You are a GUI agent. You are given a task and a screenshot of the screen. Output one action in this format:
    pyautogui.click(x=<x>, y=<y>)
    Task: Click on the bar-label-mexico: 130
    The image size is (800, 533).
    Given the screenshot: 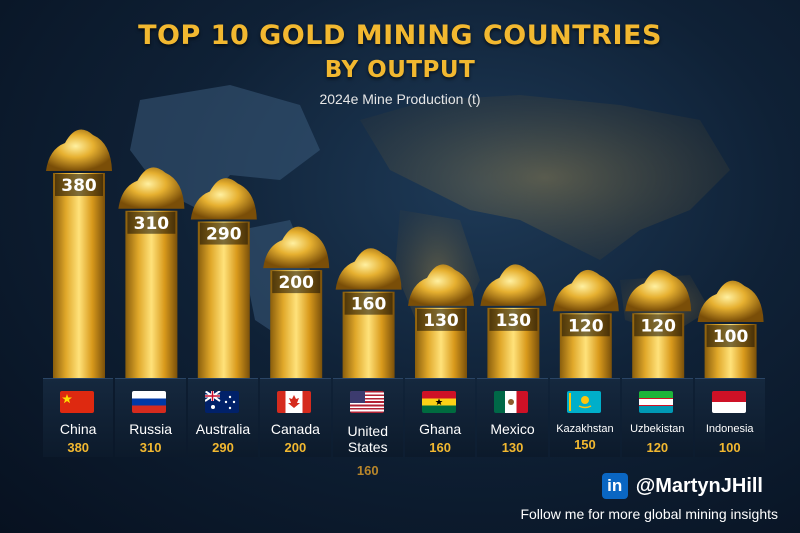 What is the action you would take?
    pyautogui.click(x=514, y=321)
    